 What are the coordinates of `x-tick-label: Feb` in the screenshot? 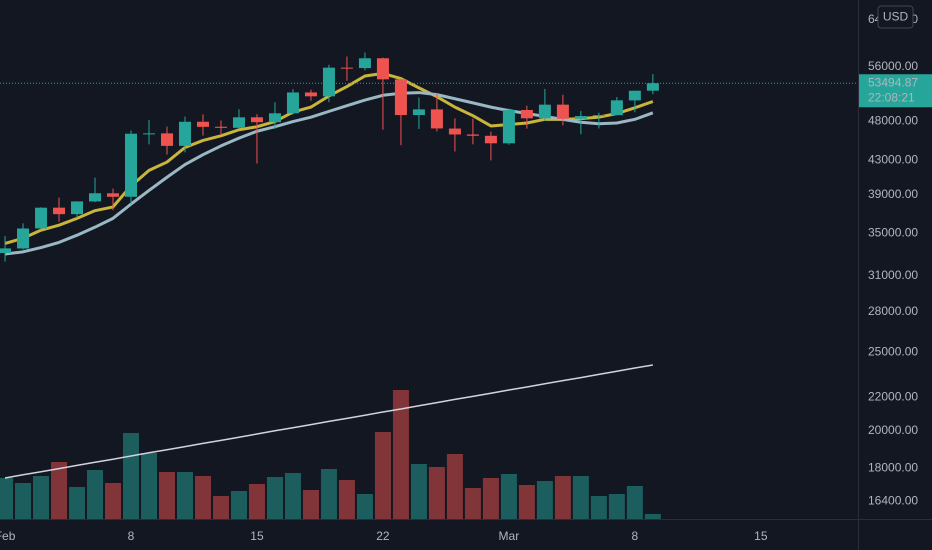 It's located at (8, 536).